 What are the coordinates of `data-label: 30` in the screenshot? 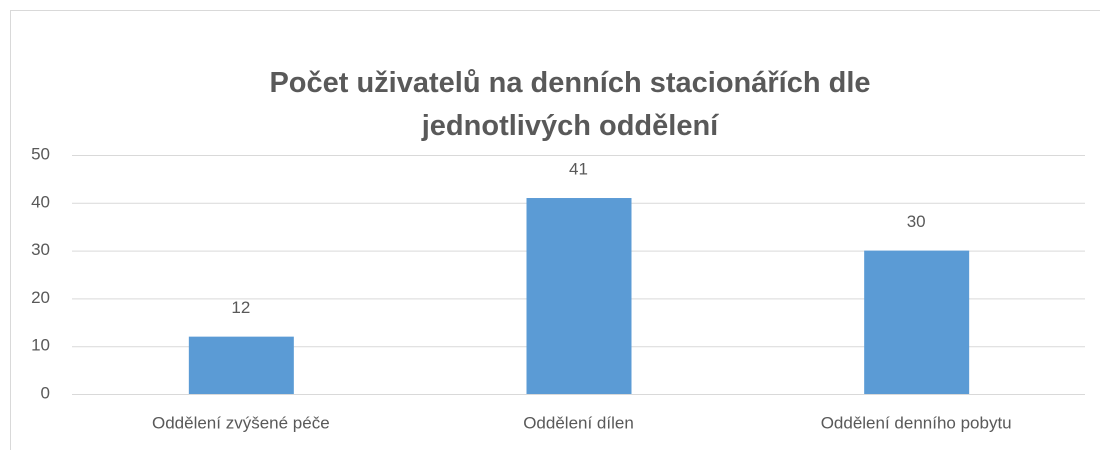 It's located at (916, 221).